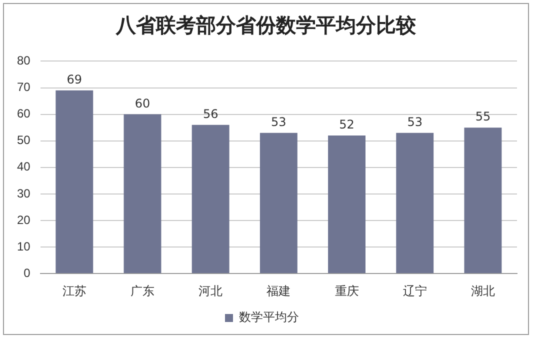 This screenshot has height=340, width=534. I want to click on x-tick-label: 湖北, so click(482, 291).